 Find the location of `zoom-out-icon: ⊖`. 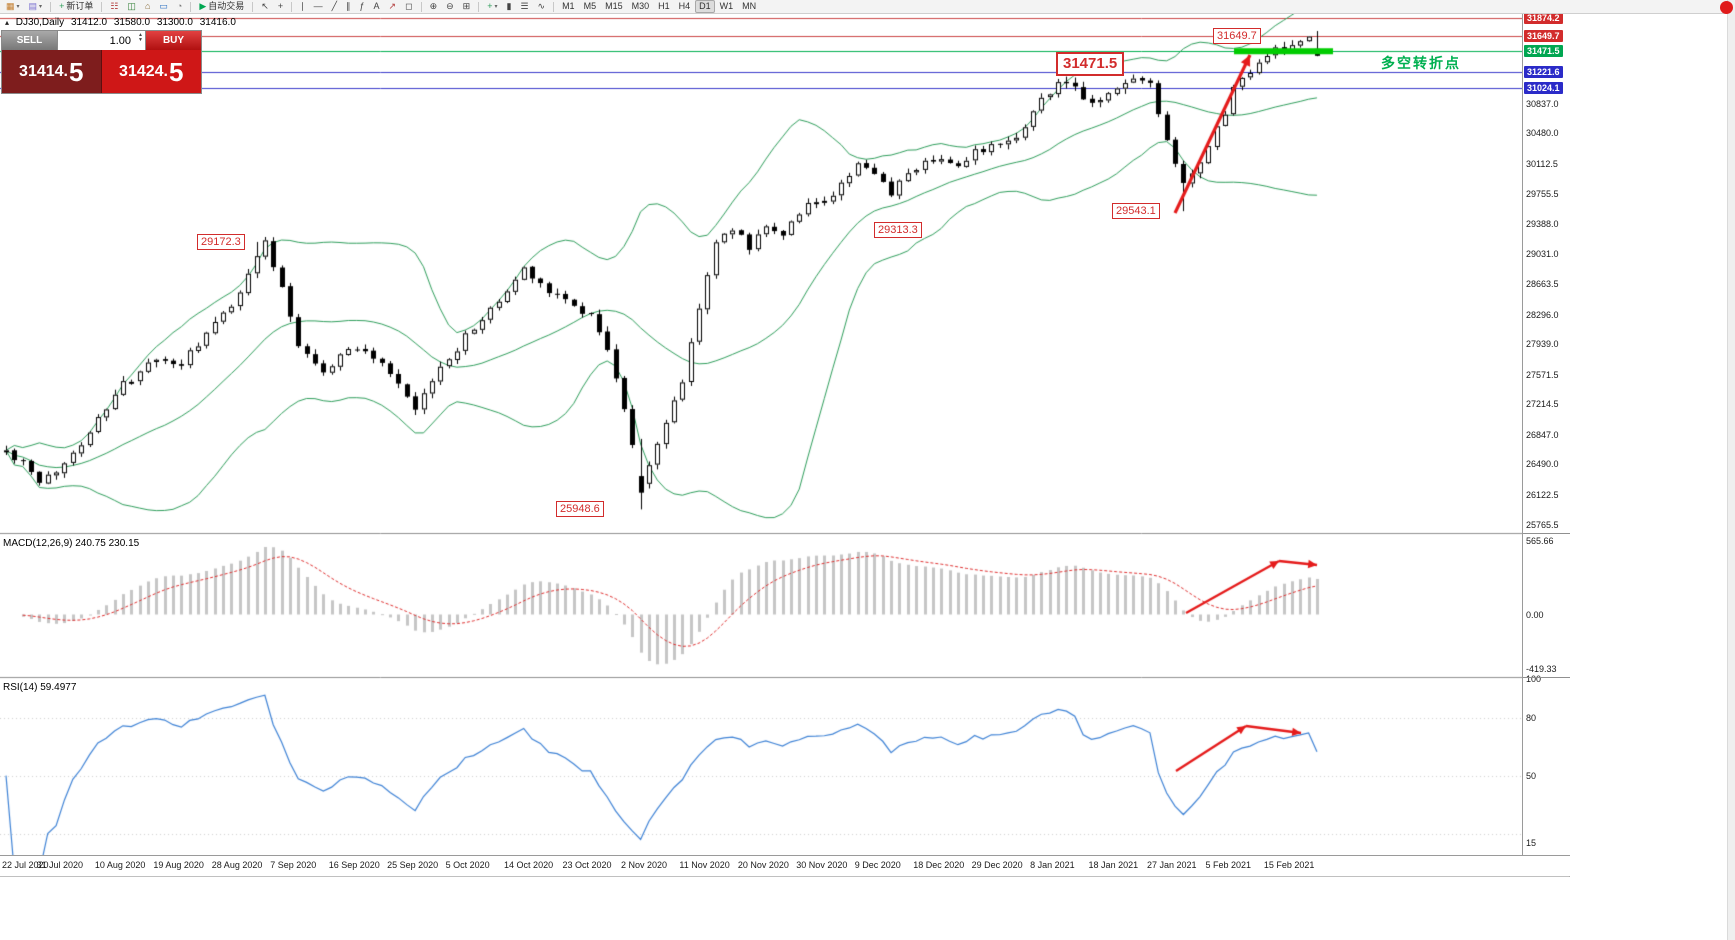

zoom-out-icon: ⊖ is located at coordinates (450, 6).